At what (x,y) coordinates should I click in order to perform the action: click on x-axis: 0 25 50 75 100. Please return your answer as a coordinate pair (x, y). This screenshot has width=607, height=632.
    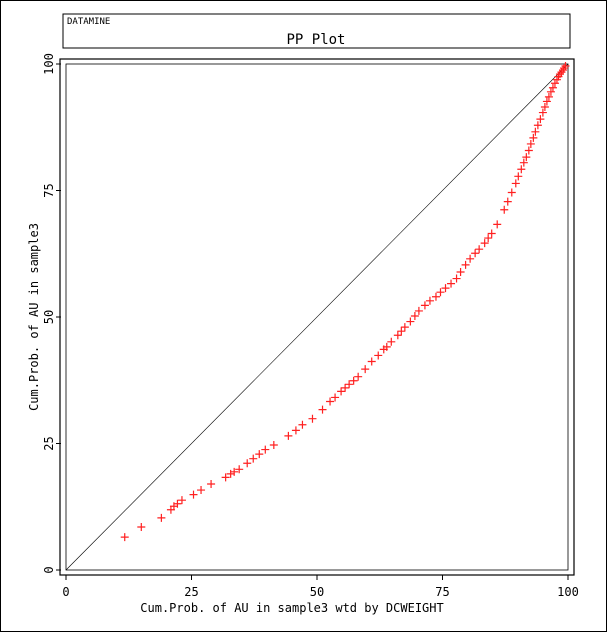
    Looking at the image, I should click on (320, 587).